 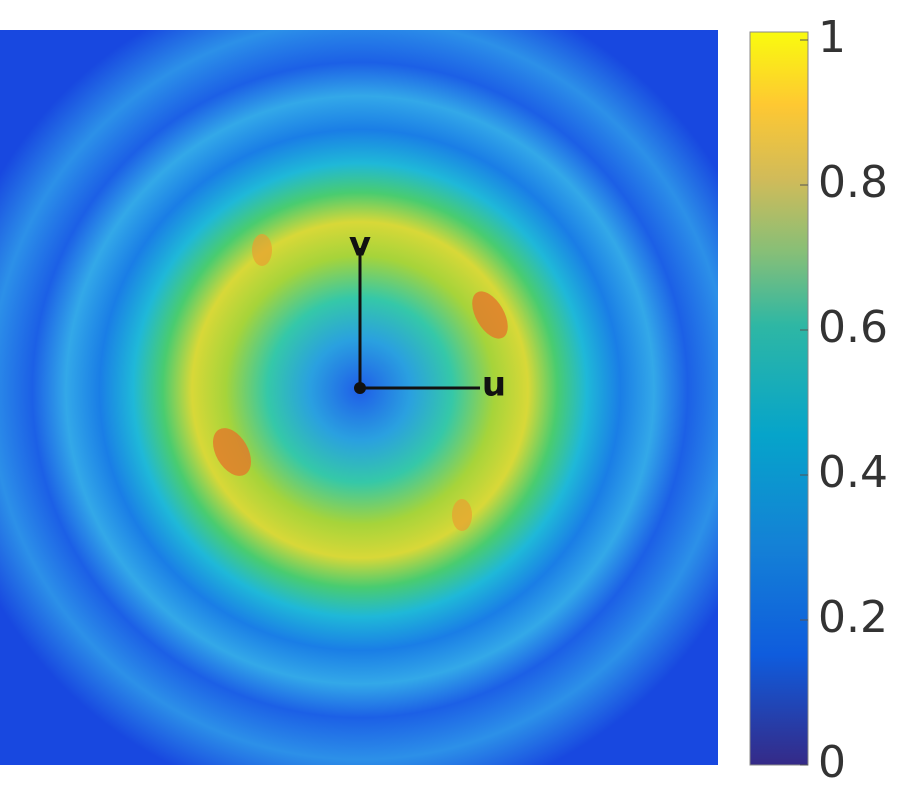 I want to click on colorbar, so click(x=779, y=398).